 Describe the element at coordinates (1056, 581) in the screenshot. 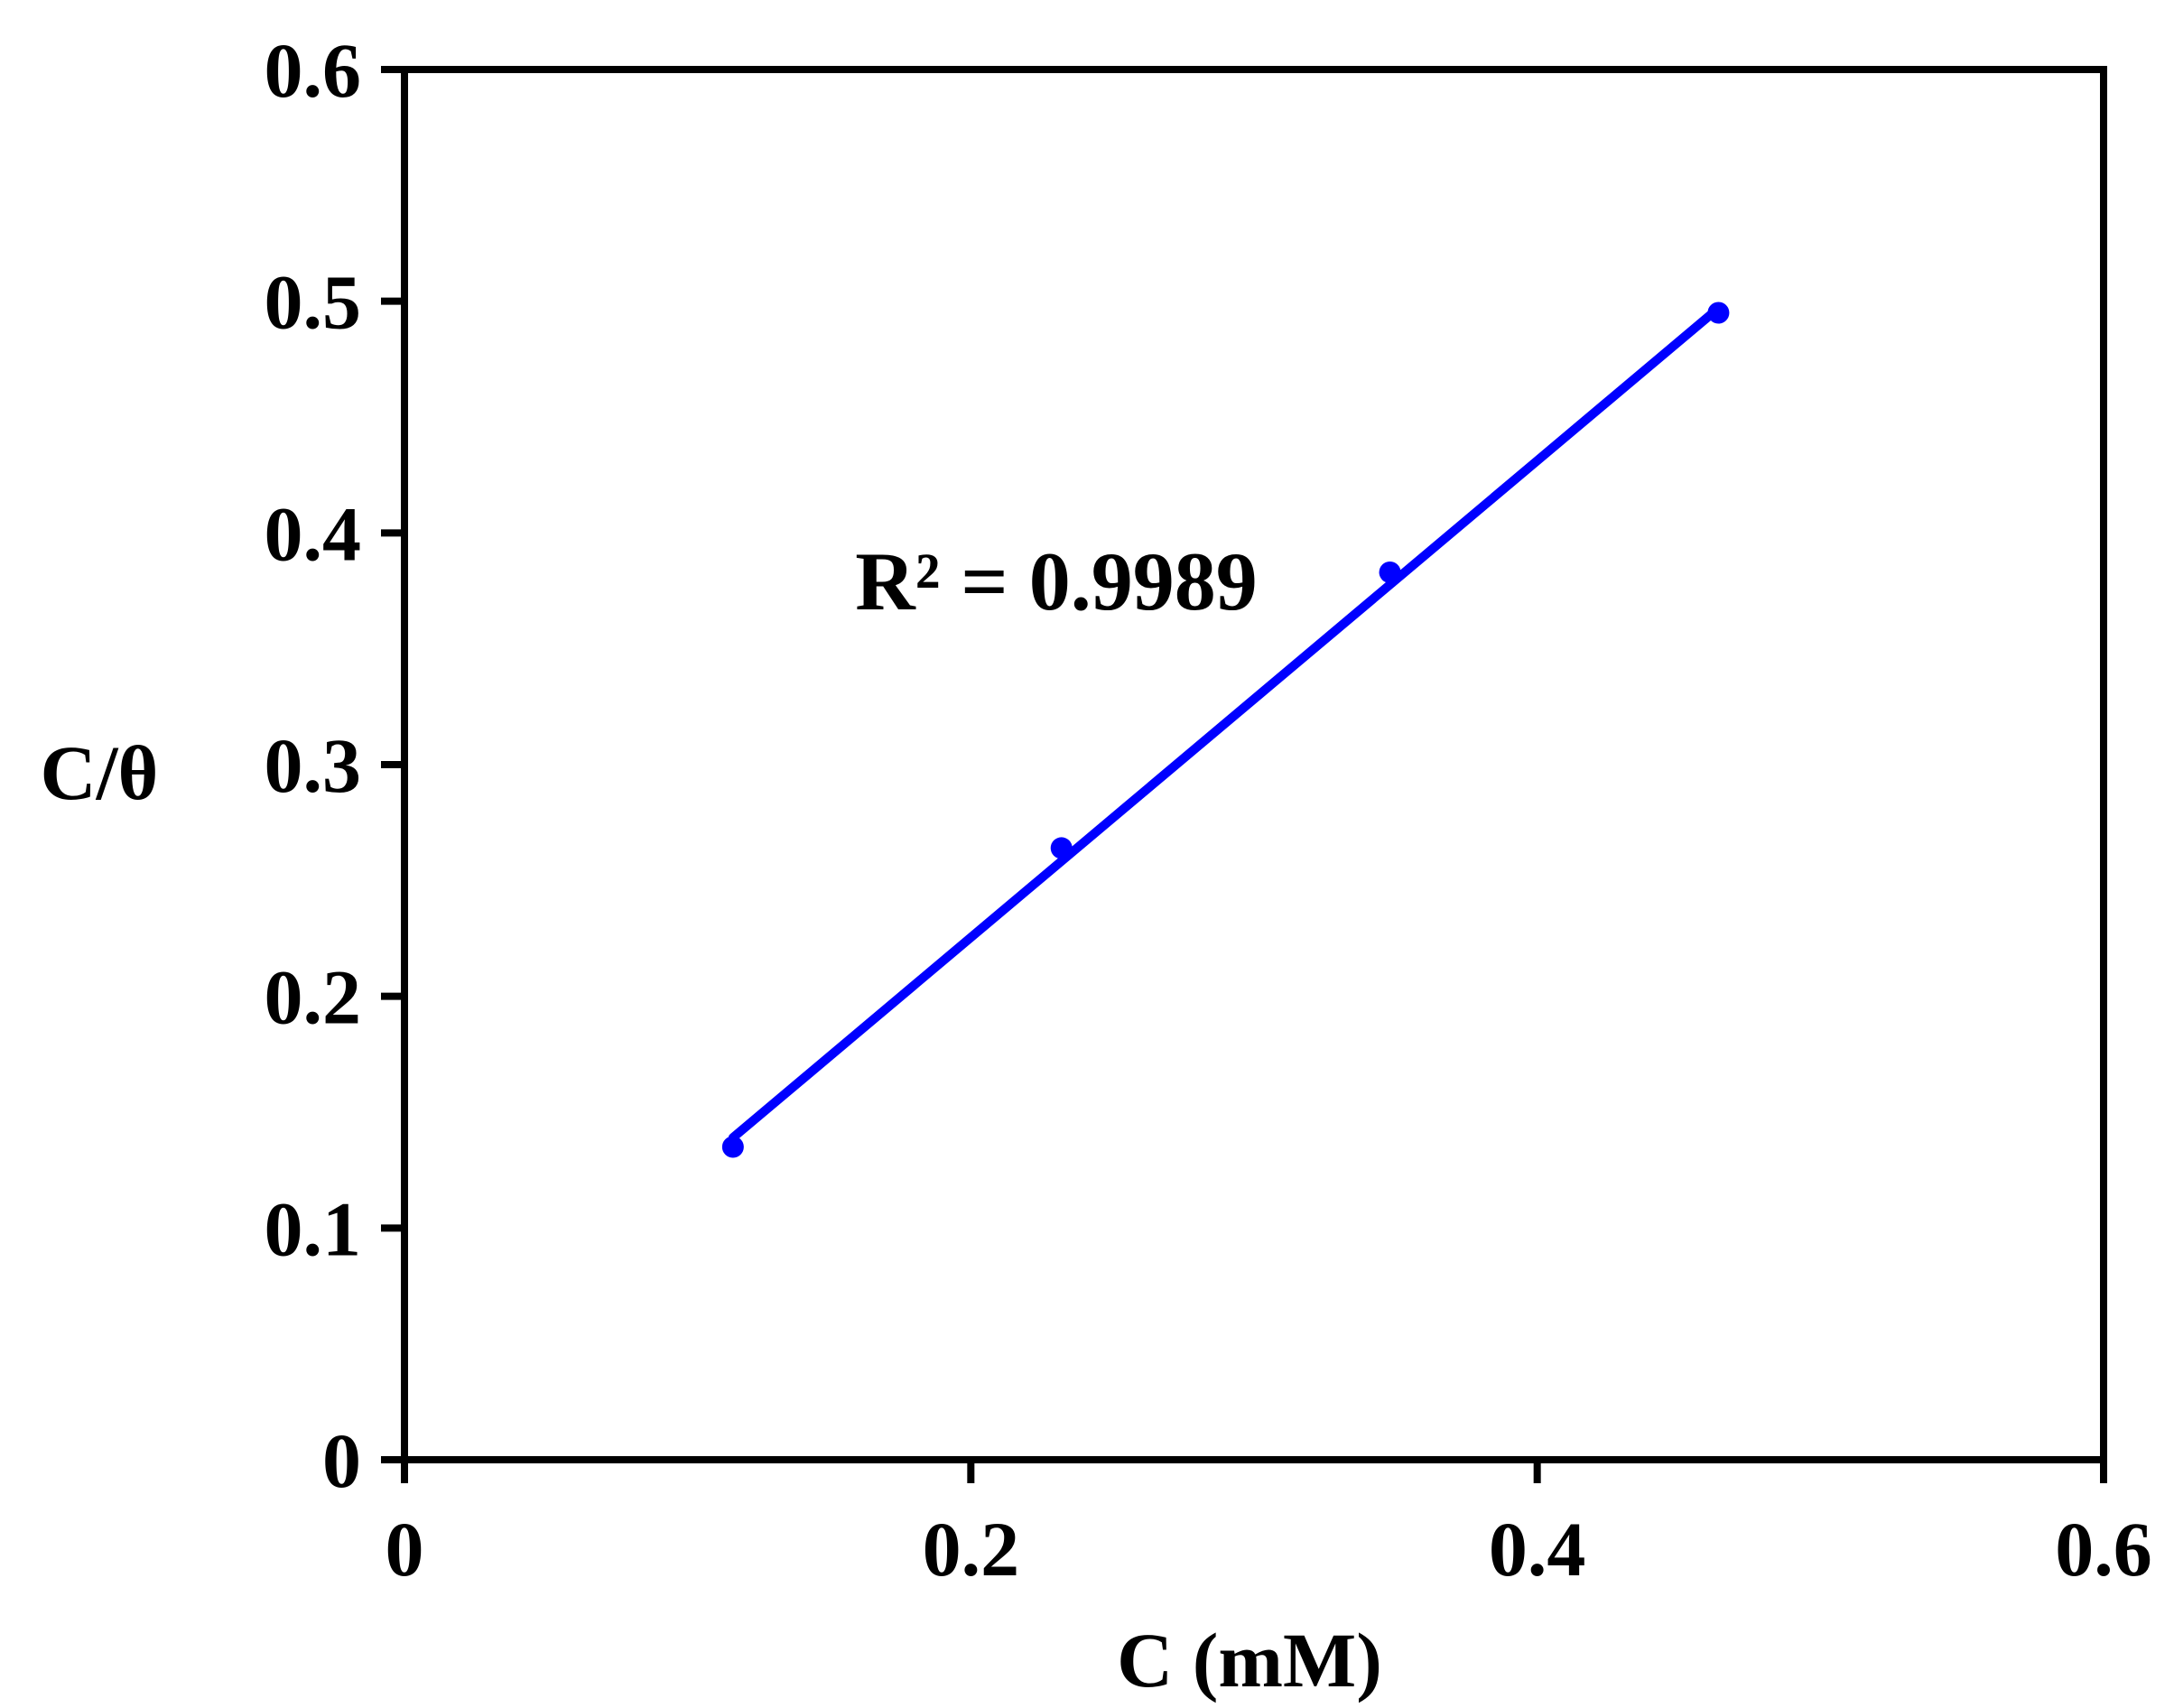

I see `r-squared-annotation: R² = 0.9989` at that location.